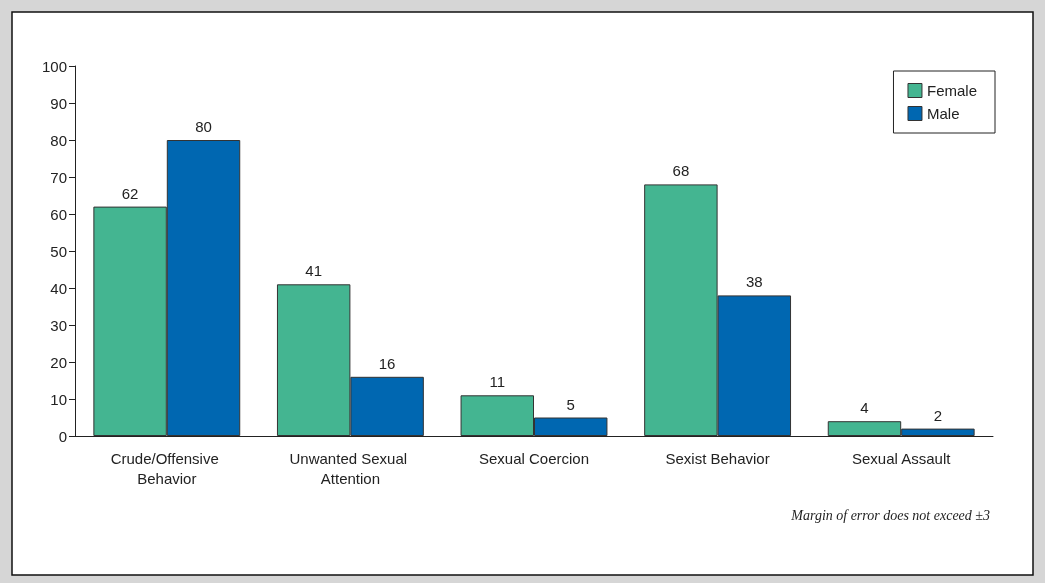  Describe the element at coordinates (58, 214) in the screenshot. I see `y-tick-label: 60` at that location.